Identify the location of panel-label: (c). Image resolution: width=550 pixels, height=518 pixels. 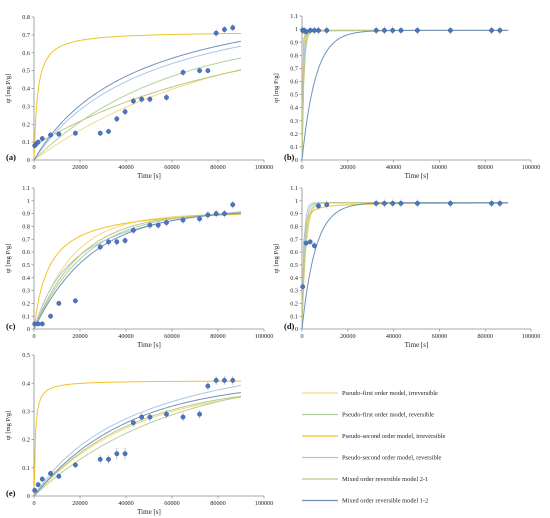
(11, 326).